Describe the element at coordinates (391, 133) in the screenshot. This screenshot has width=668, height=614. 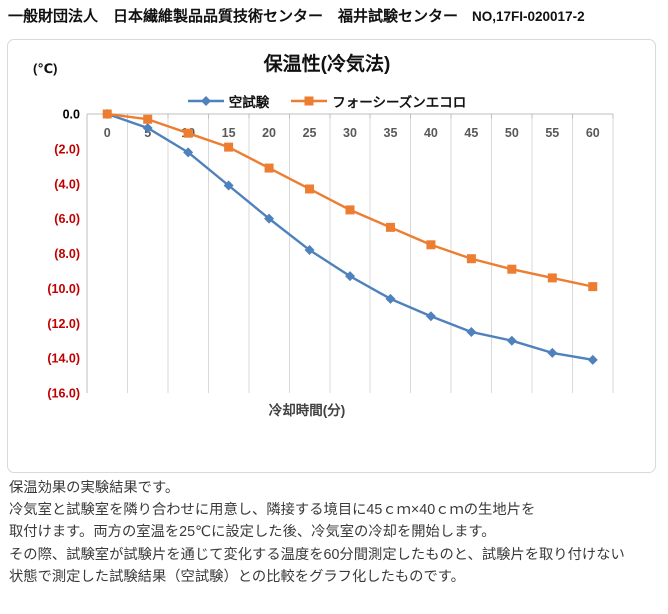
I see `svg-text: 35` at that location.